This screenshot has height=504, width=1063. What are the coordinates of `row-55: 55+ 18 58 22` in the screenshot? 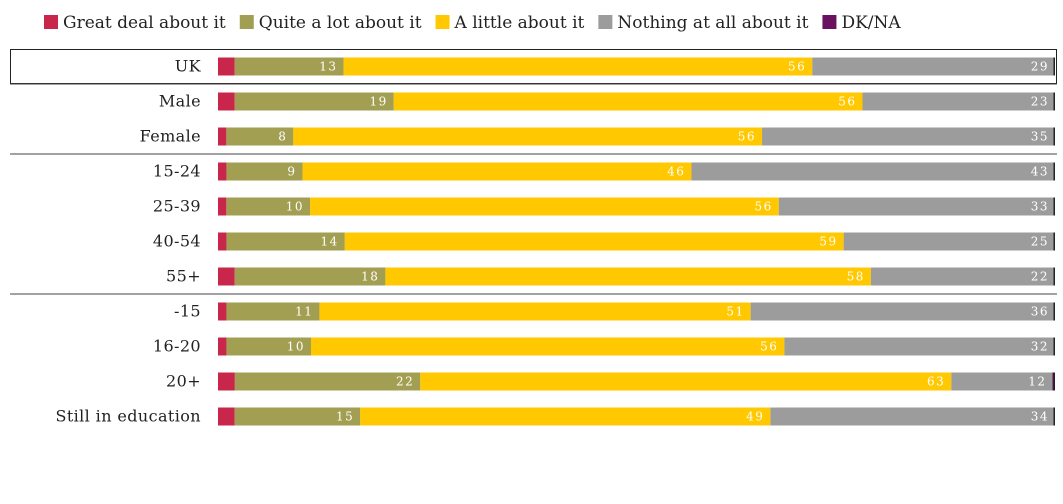 It's located at (610, 276).